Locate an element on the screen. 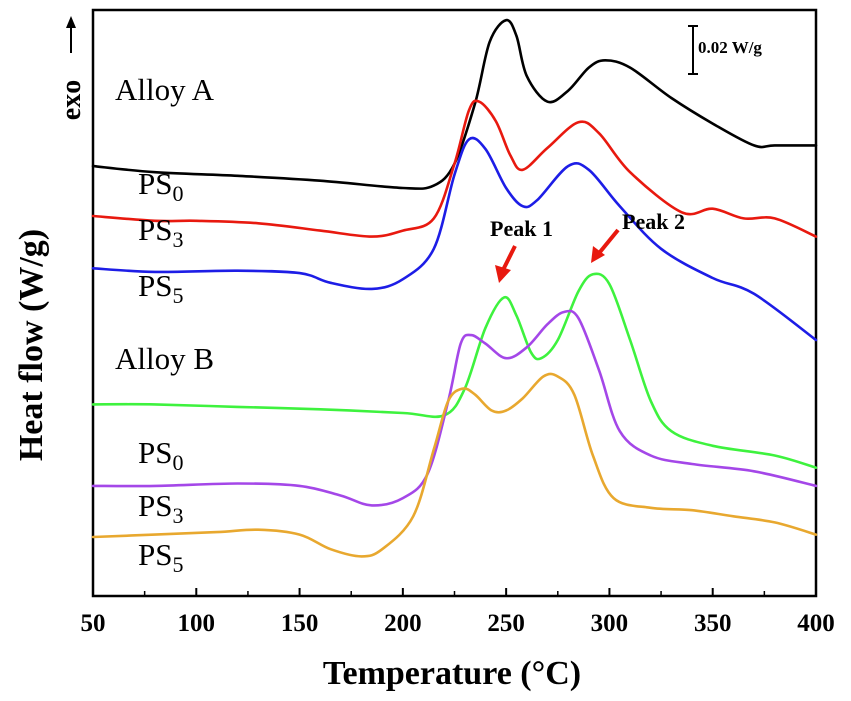  peak-2-label: Peak 2 is located at coordinates (653, 221).